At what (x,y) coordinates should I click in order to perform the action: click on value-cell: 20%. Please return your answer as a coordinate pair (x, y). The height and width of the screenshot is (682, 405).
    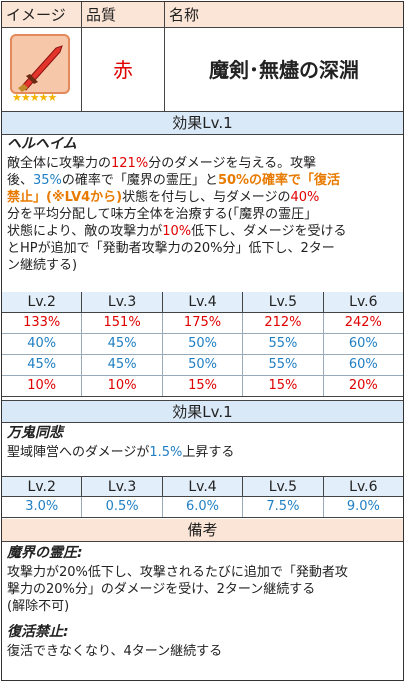
    Looking at the image, I should click on (363, 385).